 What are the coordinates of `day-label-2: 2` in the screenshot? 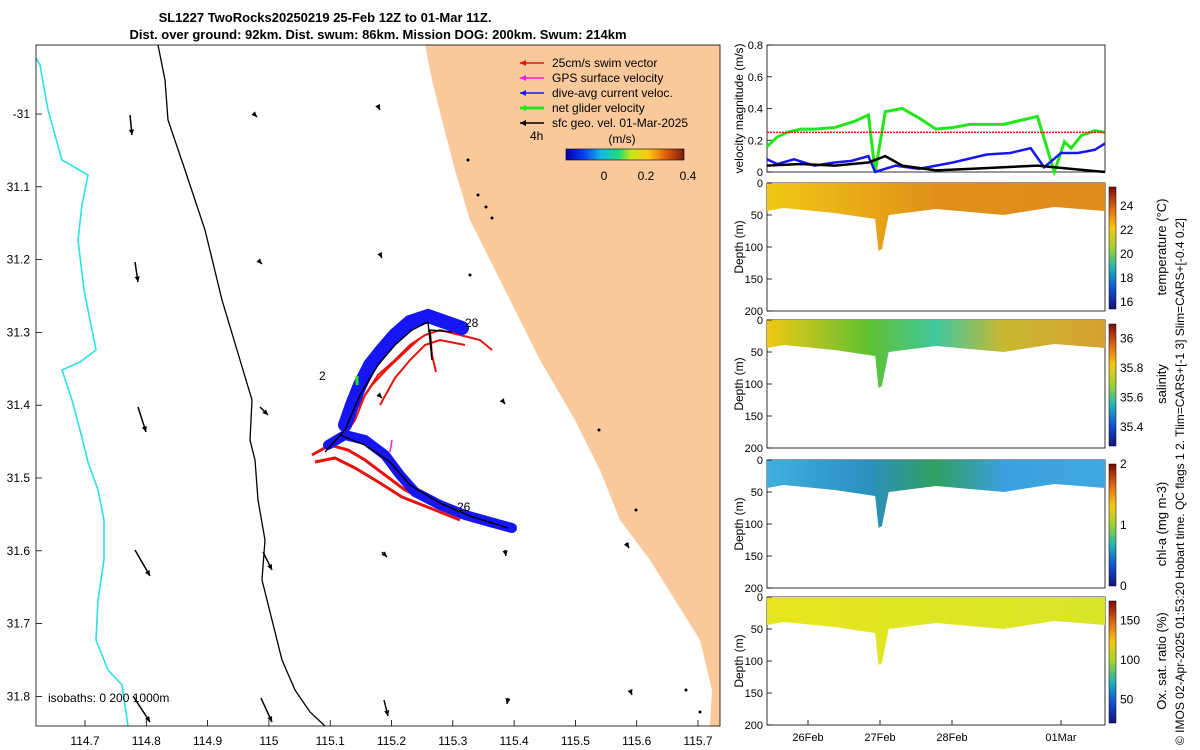 It's located at (322, 376).